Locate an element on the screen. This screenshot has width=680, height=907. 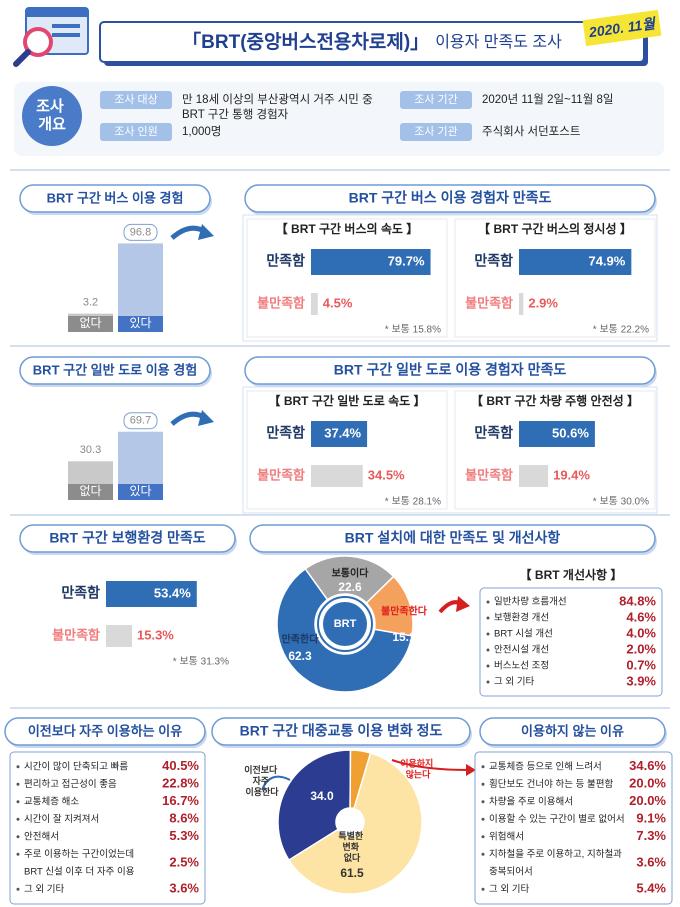
center-icon is located at coordinates (345, 624).